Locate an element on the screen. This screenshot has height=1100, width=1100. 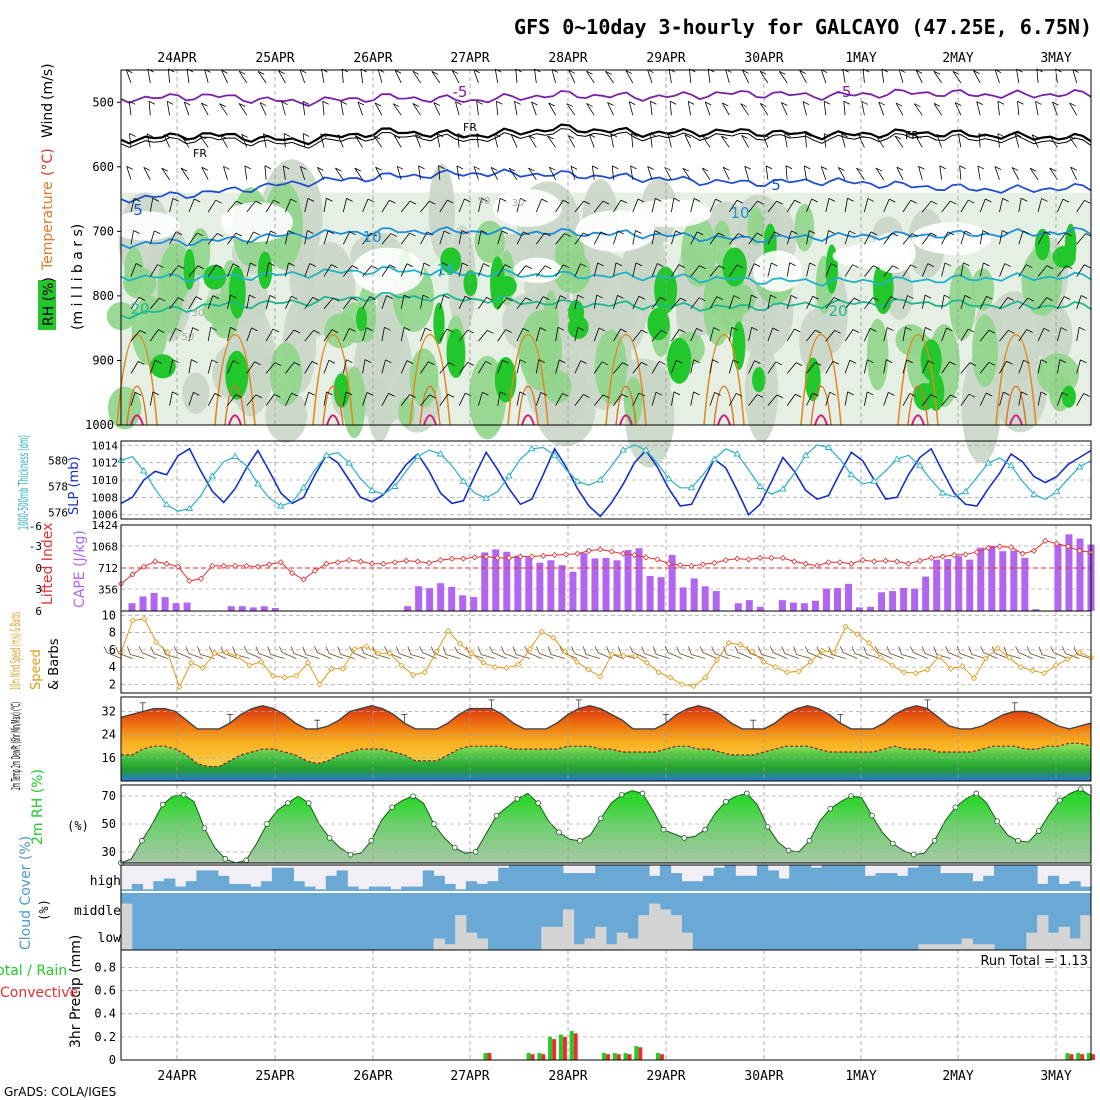
precip-total-bar is located at coordinates (528, 1056).